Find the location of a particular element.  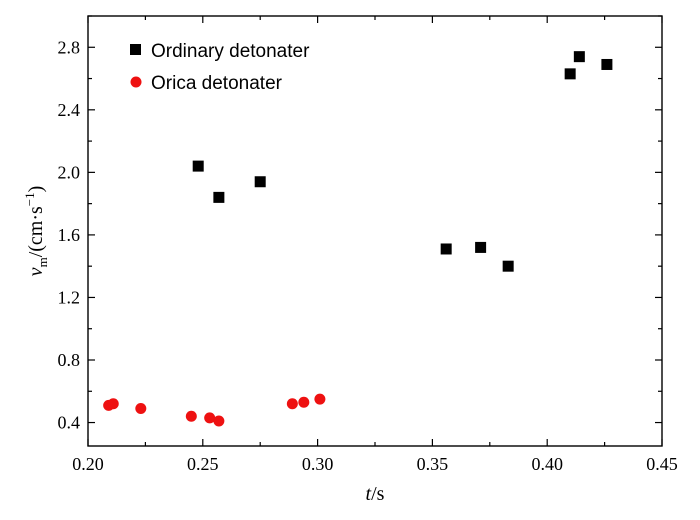

x-tick-label: 0.35 is located at coordinates (433, 464).